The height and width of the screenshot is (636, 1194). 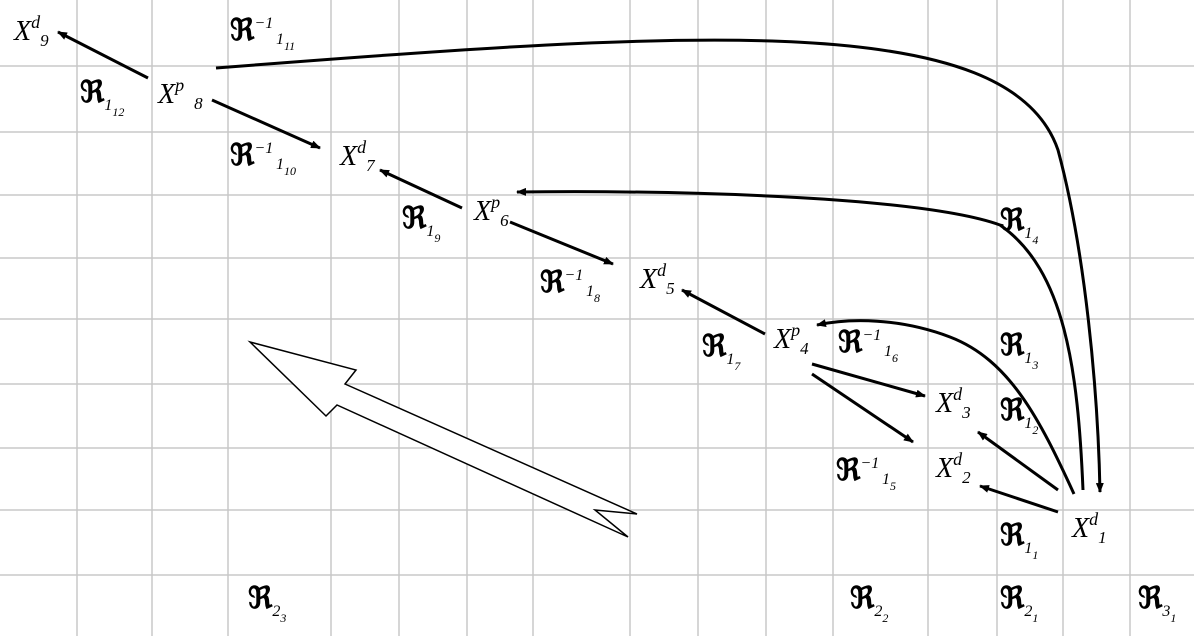 What do you see at coordinates (266, 124) in the screenshot?
I see `edge-x8-to-x7` at bounding box center [266, 124].